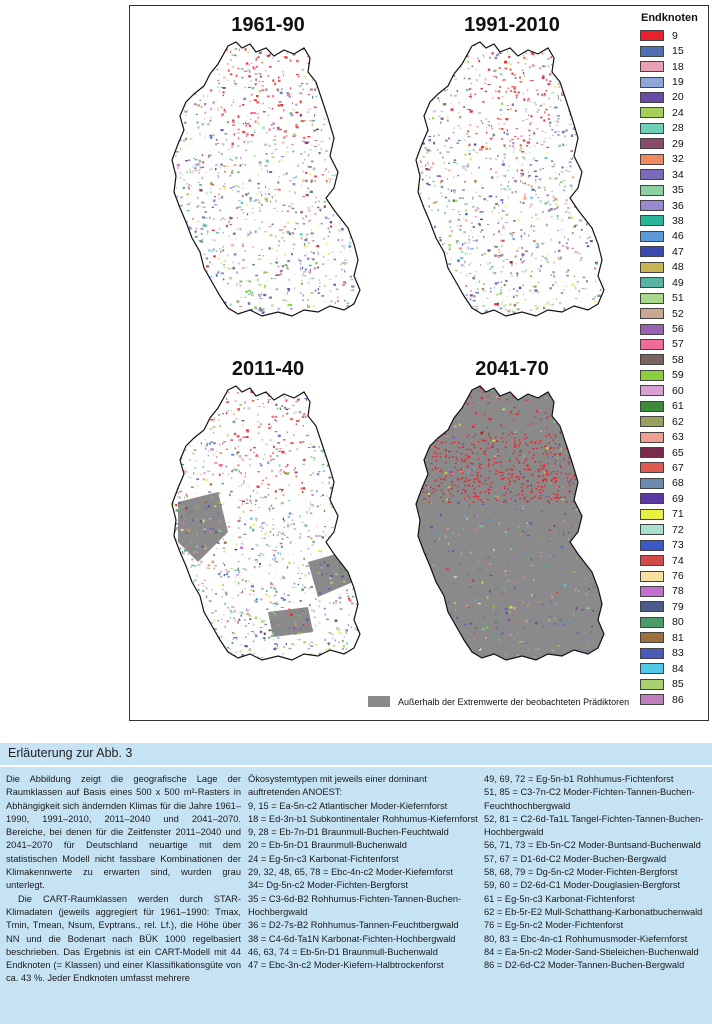 The height and width of the screenshot is (1024, 712). I want to click on legend-label: 68, so click(678, 483).